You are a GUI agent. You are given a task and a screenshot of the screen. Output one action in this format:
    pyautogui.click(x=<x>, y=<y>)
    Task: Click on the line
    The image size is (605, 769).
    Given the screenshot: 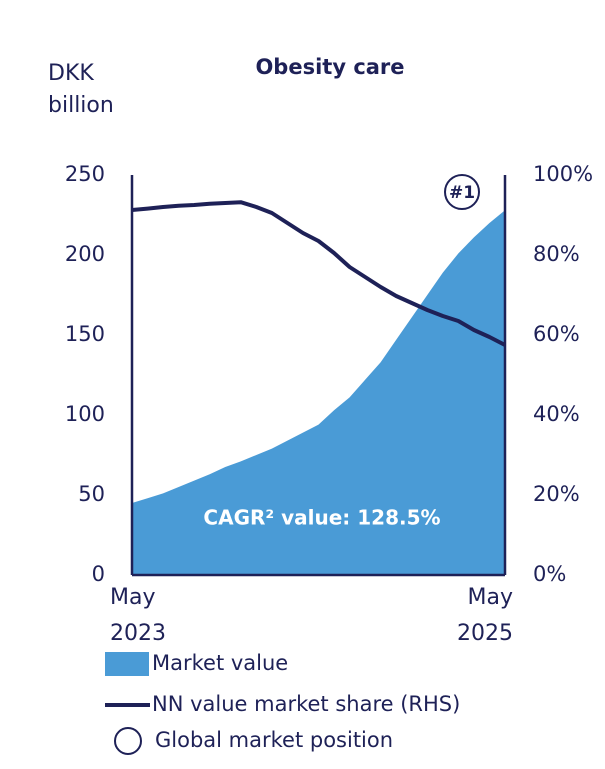 What is the action you would take?
    pyautogui.click(x=318, y=273)
    